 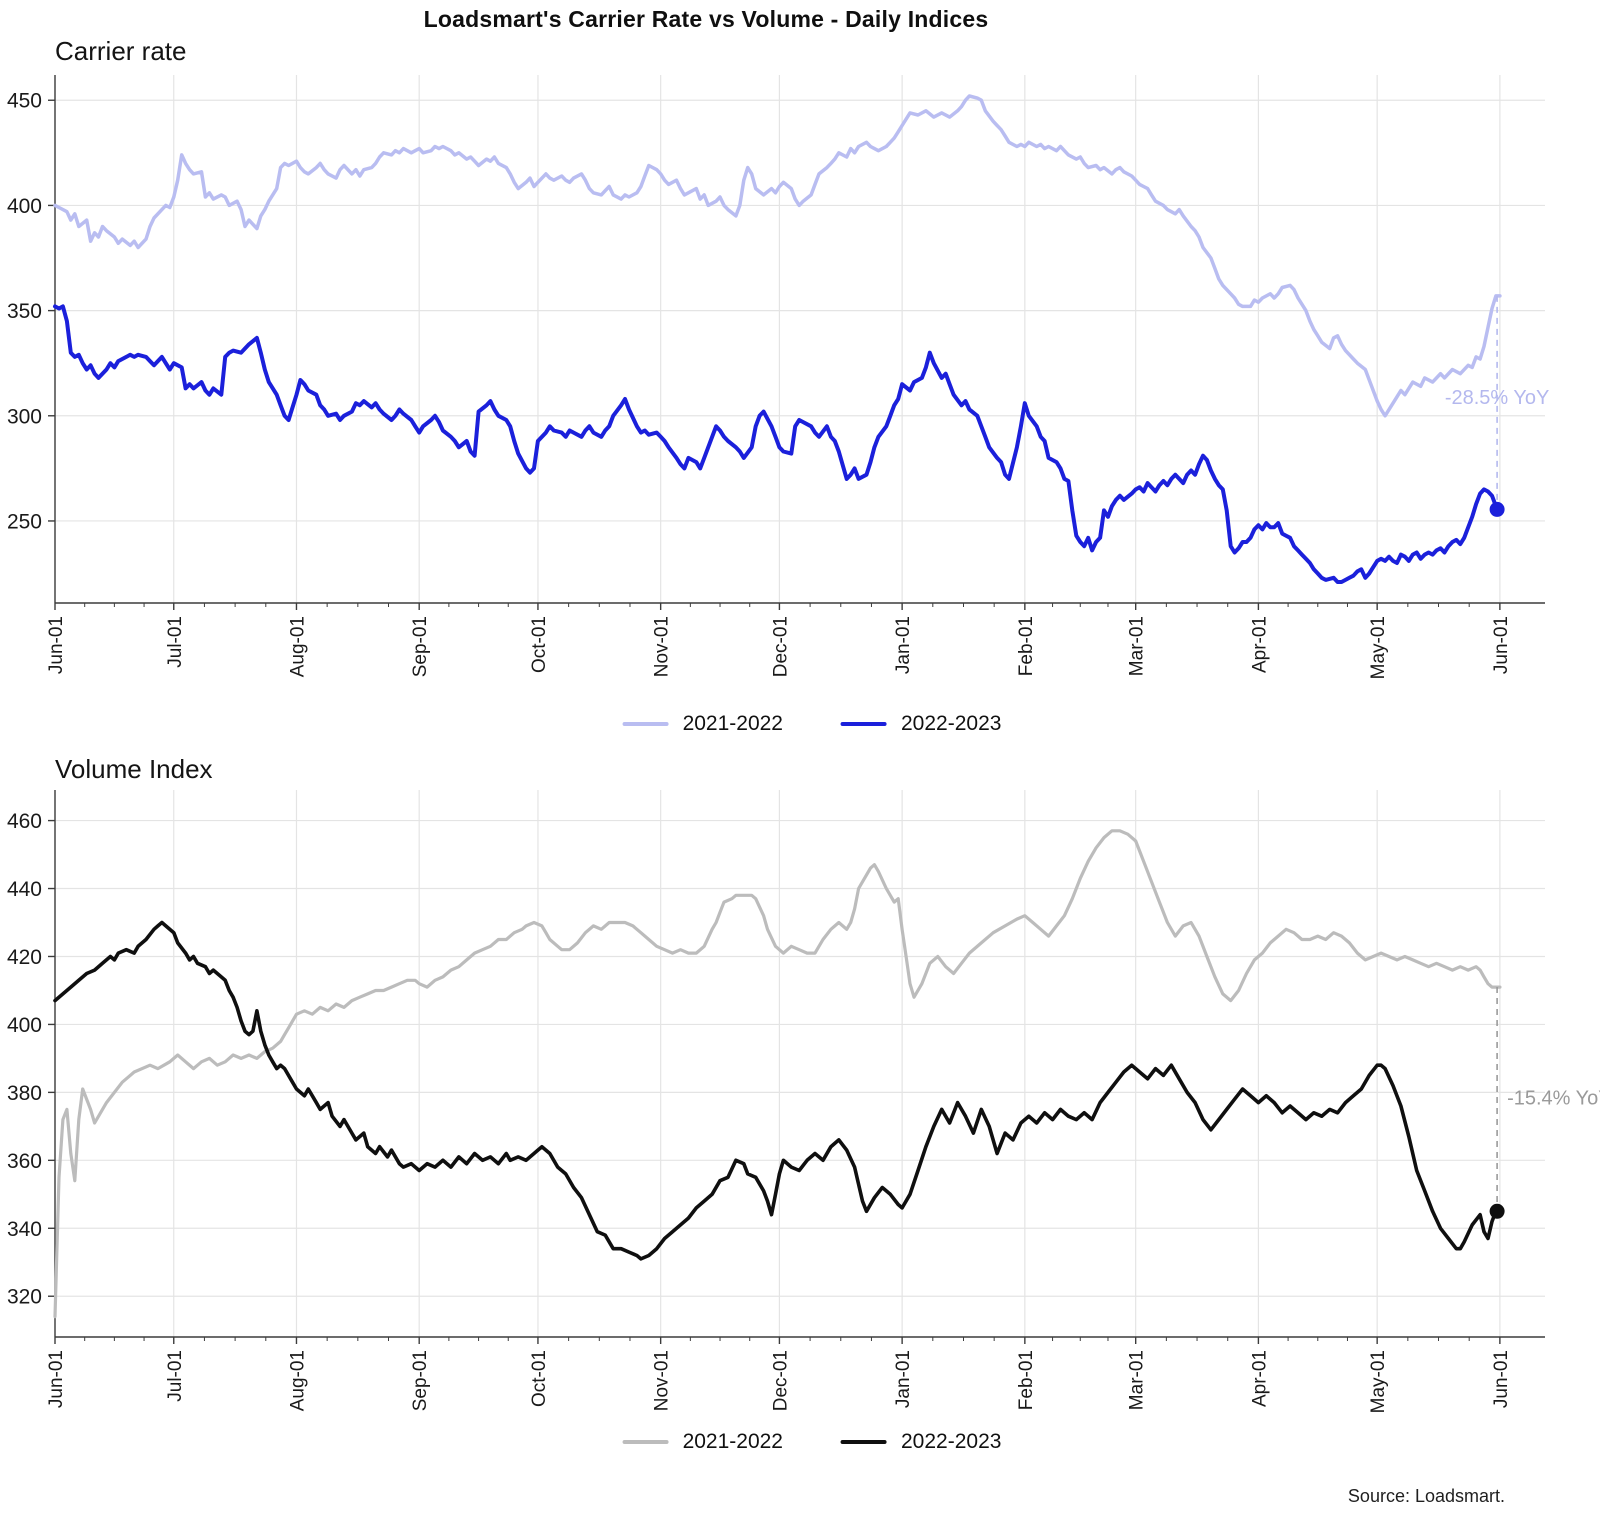 What do you see at coordinates (24, 416) in the screenshot?
I see `y-tick-label: 300` at bounding box center [24, 416].